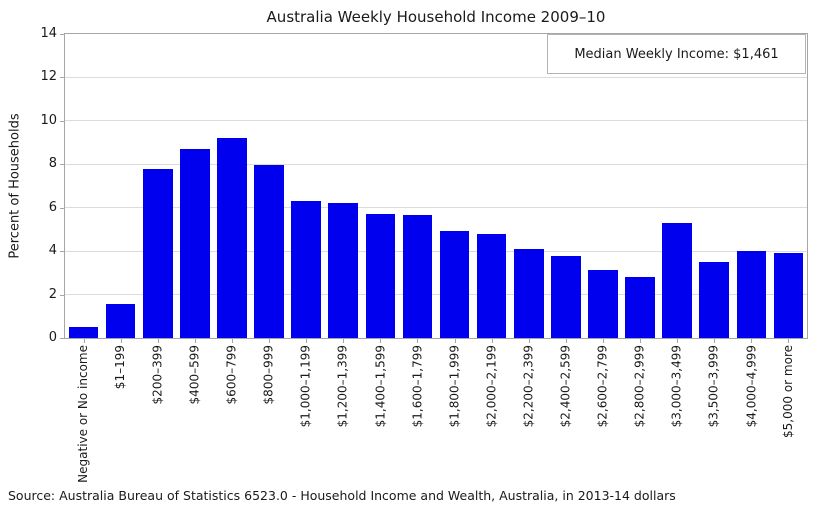 The width and height of the screenshot is (819, 512). What do you see at coordinates (52, 207) in the screenshot?
I see `y-tick-label: 6` at bounding box center [52, 207].